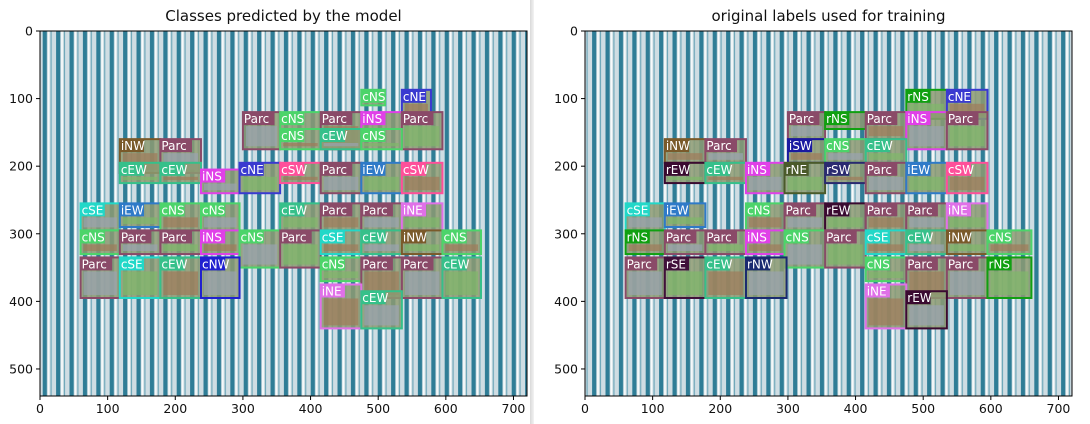 The image size is (1090, 424). What do you see at coordinates (788, 408) in the screenshot?
I see `x-tick-label: 300` at bounding box center [788, 408].